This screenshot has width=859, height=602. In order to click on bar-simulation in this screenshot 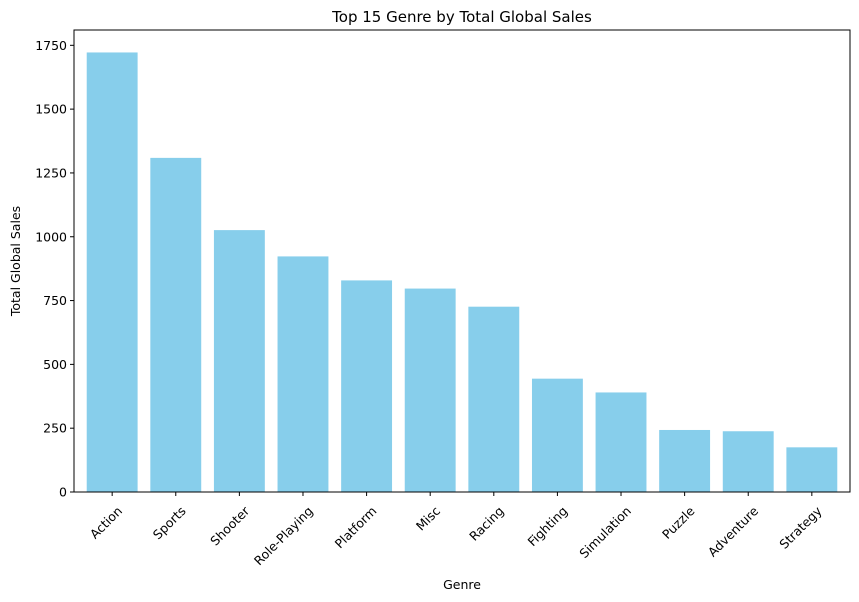, I will do `click(621, 442)`.